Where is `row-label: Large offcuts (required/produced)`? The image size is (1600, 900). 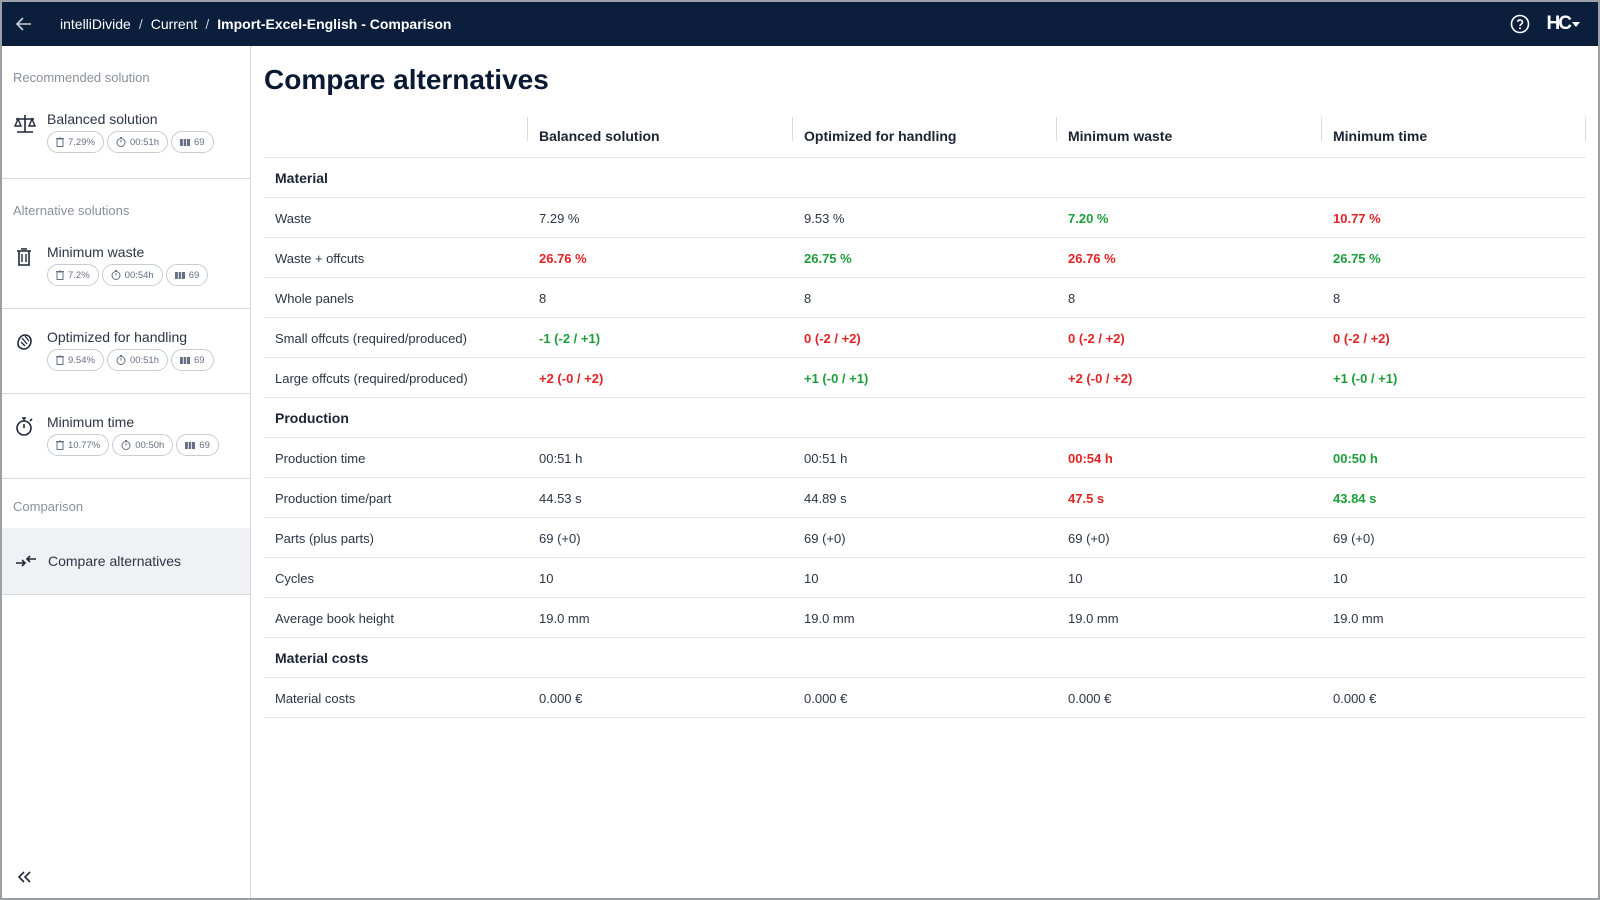 row-label: Large offcuts (required/produced) is located at coordinates (371, 378).